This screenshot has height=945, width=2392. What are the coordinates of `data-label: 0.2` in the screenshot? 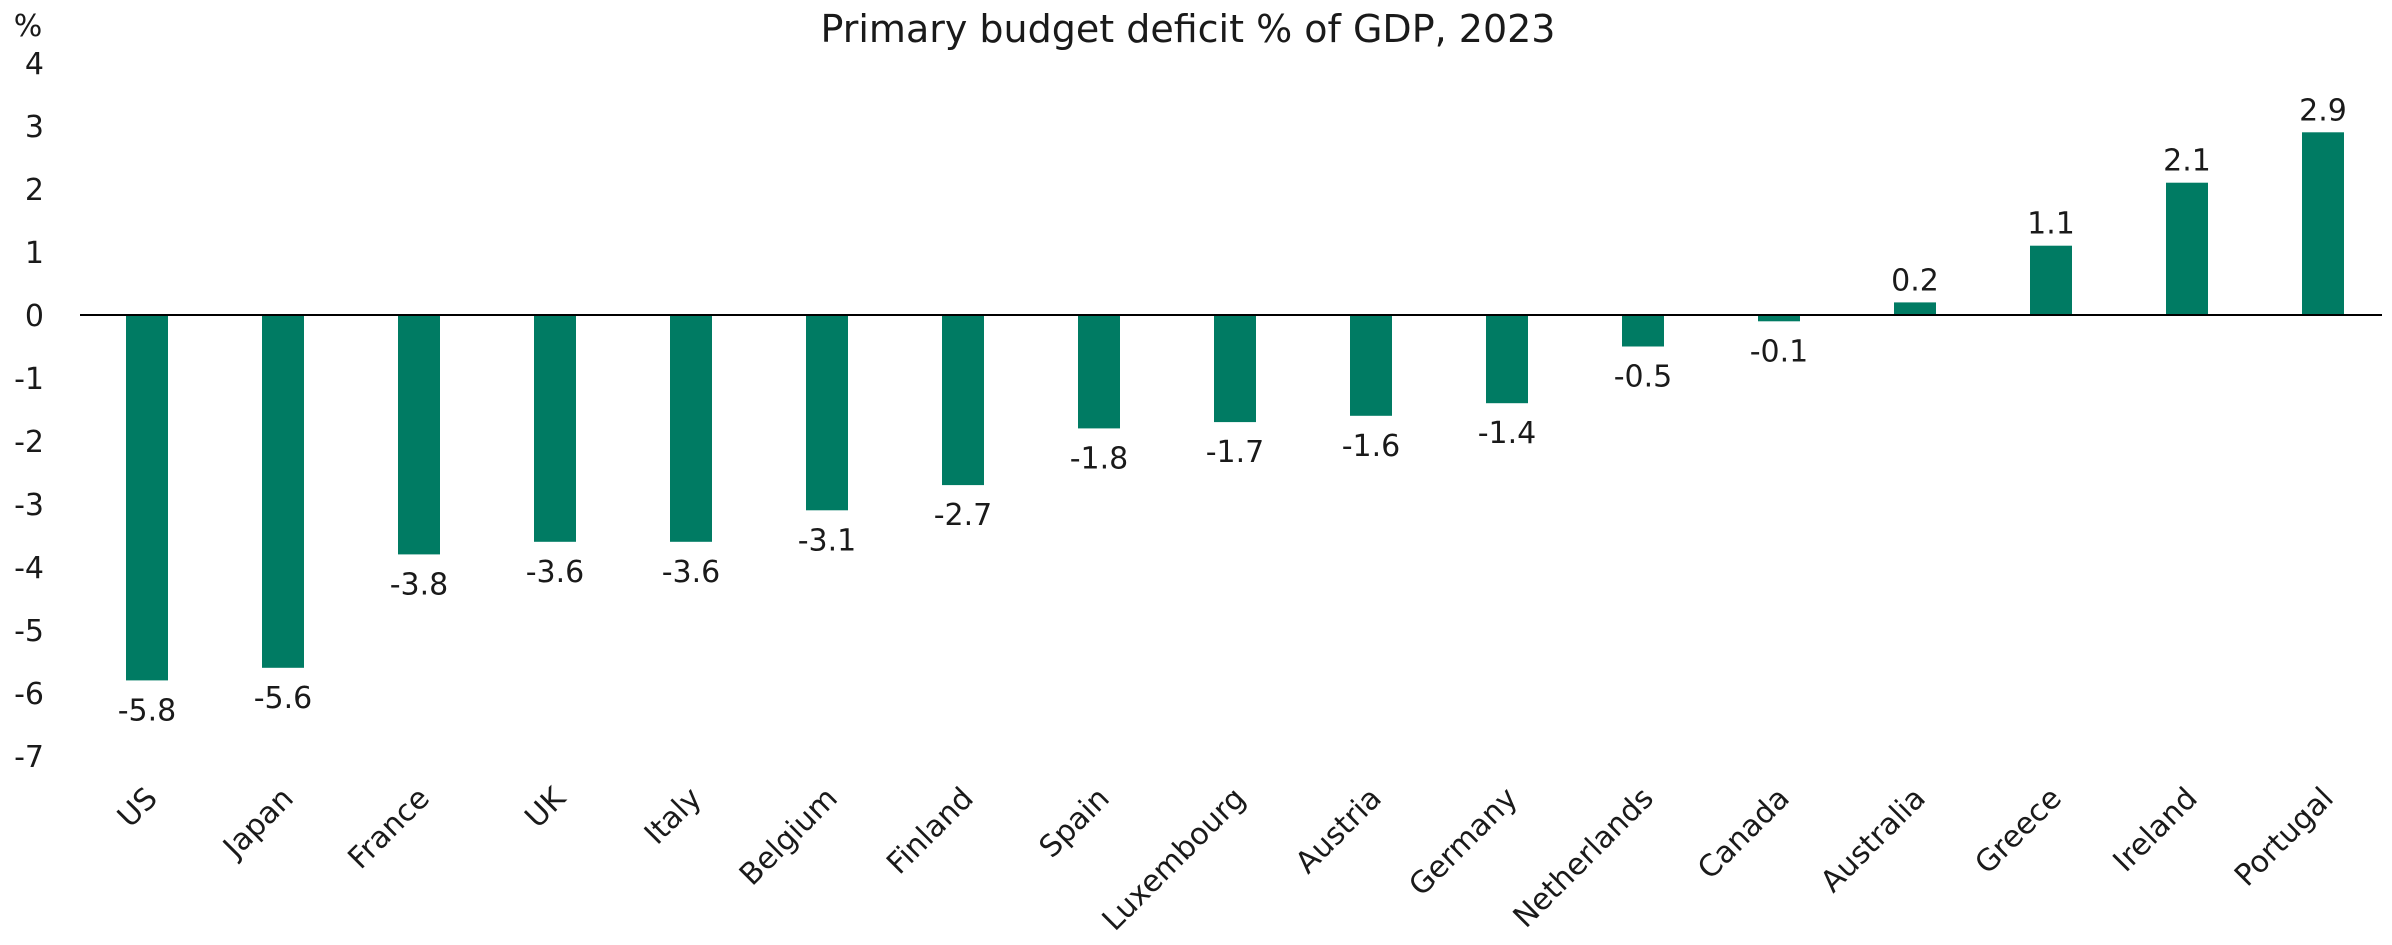 It's located at (1915, 280).